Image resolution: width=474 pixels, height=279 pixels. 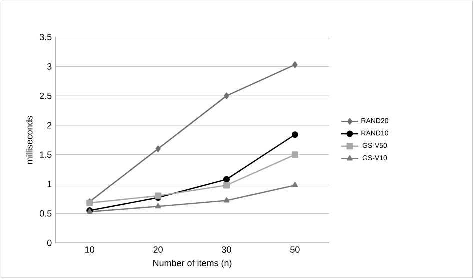 I want to click on y-tick-label: 0, so click(x=49, y=243).